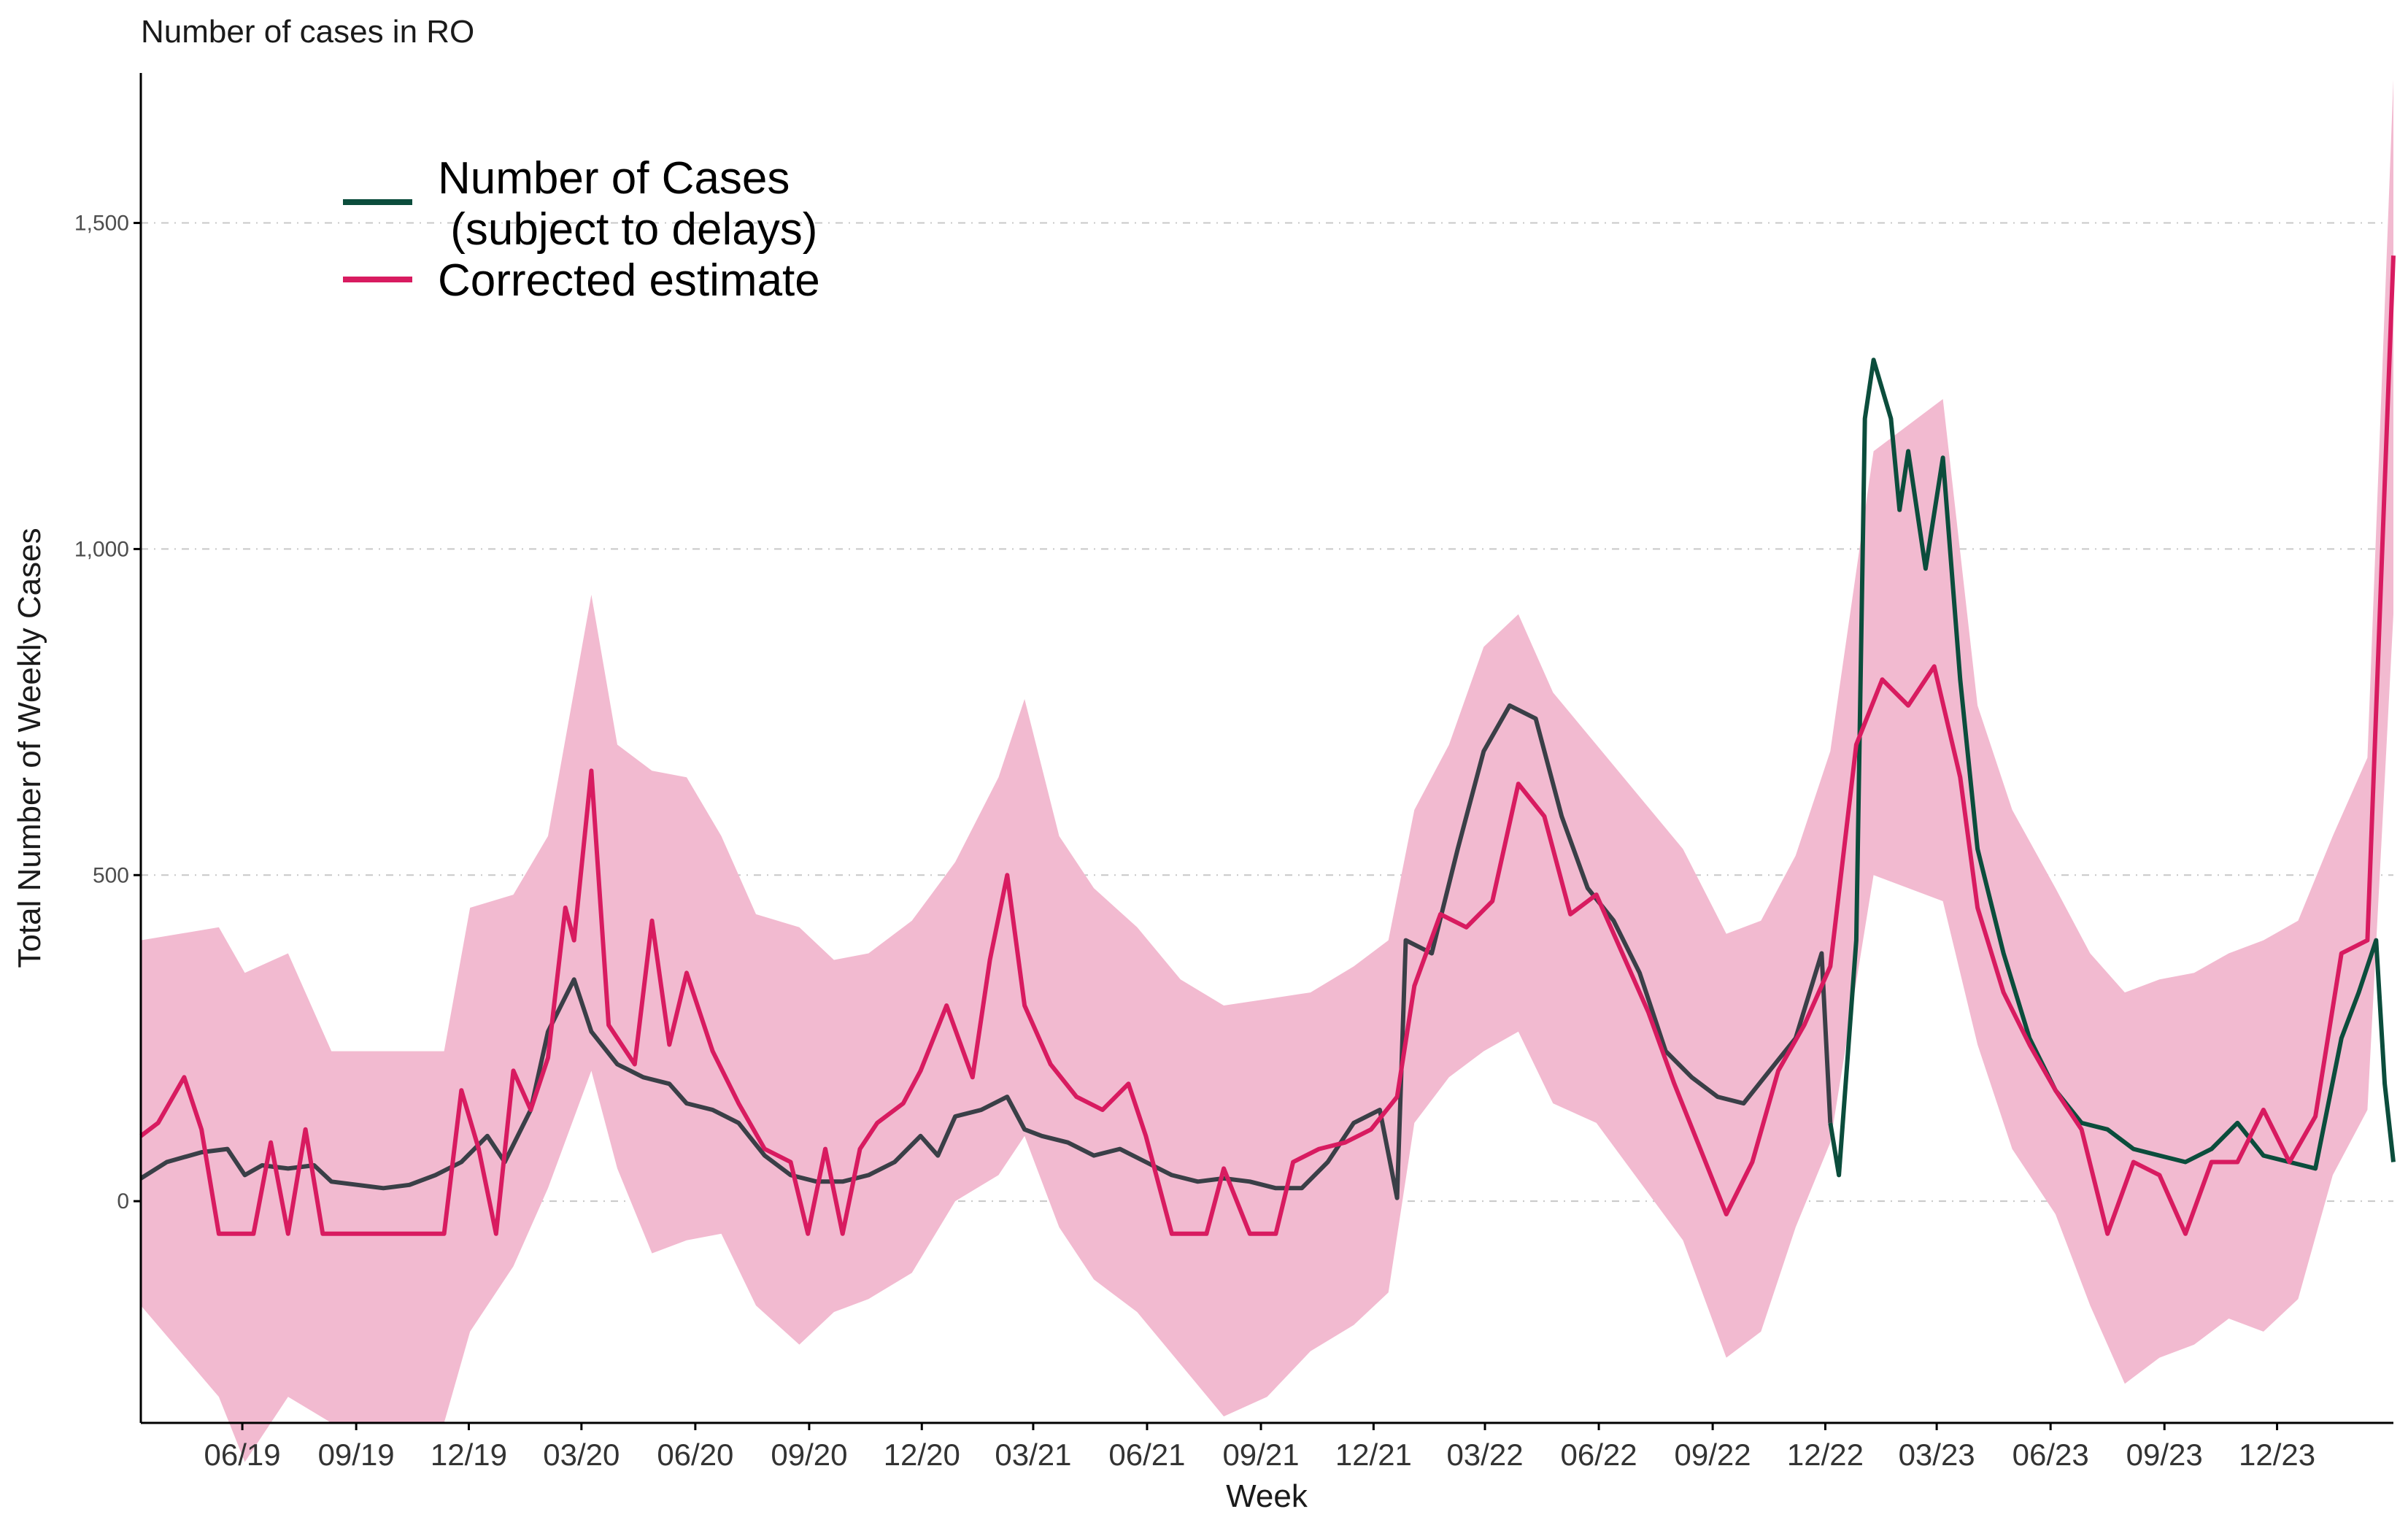  I want to click on x-tick-label: 03/23, so click(1937, 1454).